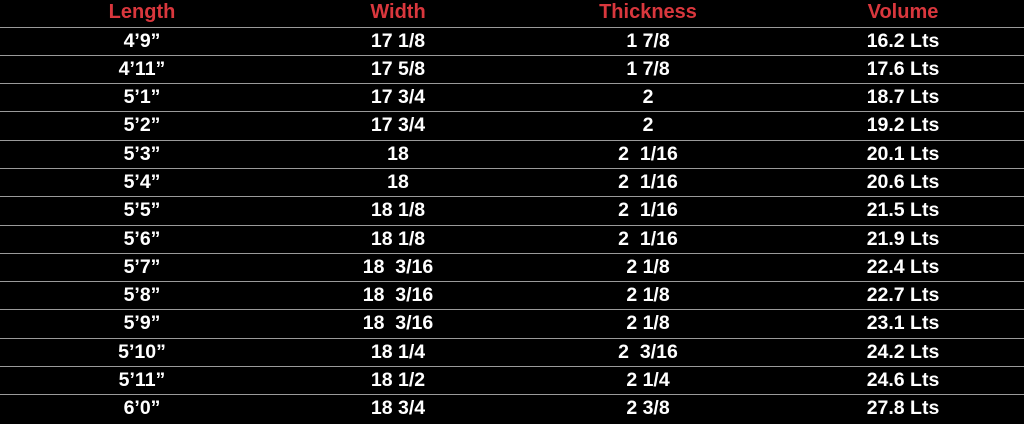 Image resolution: width=1024 pixels, height=424 pixels. I want to click on table-row: 4’9” 17 1/8 1 7/8 16.2 Lts, so click(512, 42).